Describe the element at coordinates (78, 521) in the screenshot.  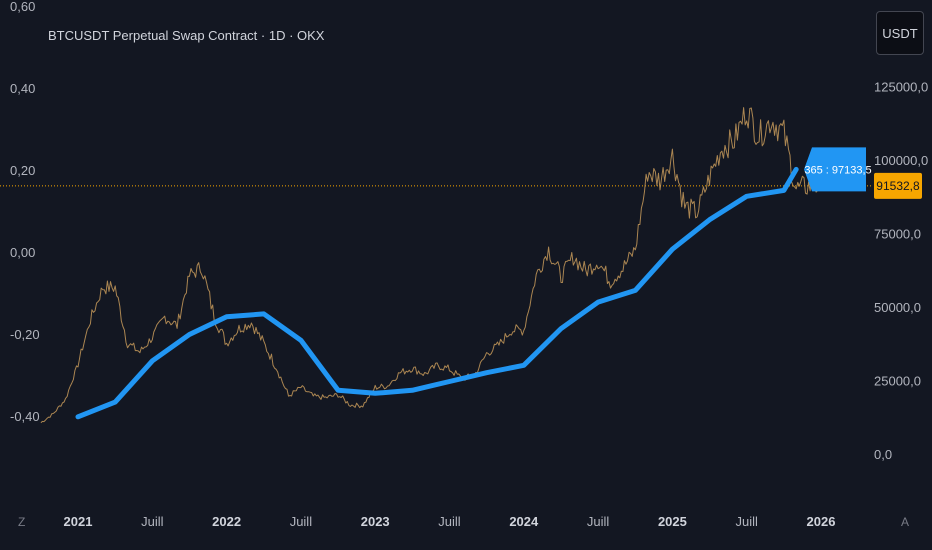
I see `x-axis-tick-year: 2021` at that location.